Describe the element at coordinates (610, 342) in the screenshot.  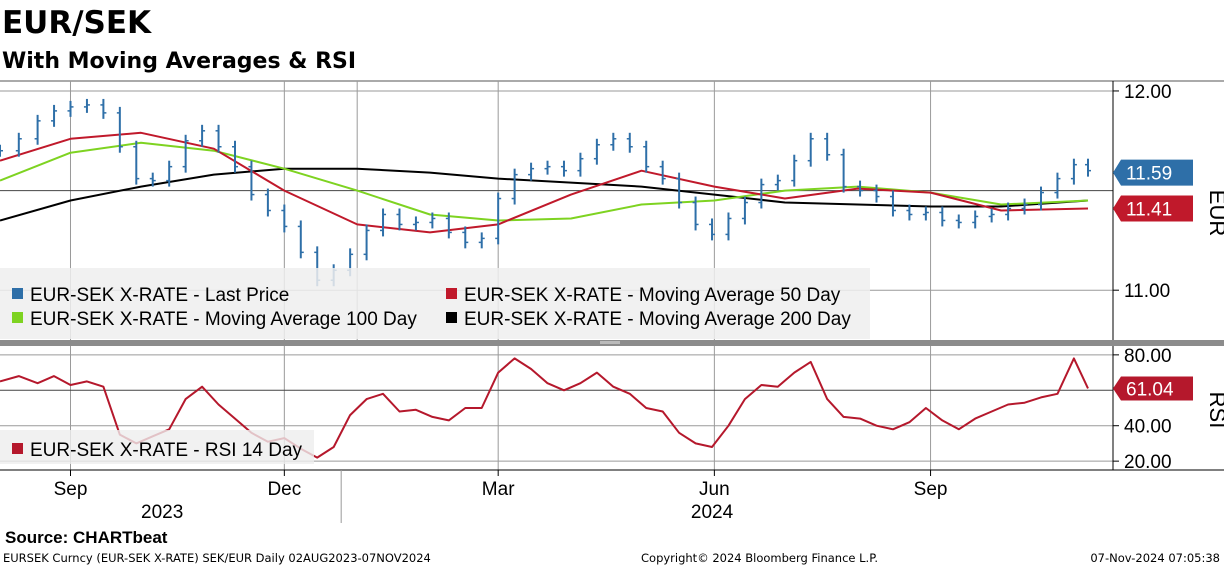
I see `panel-divider-handle` at that location.